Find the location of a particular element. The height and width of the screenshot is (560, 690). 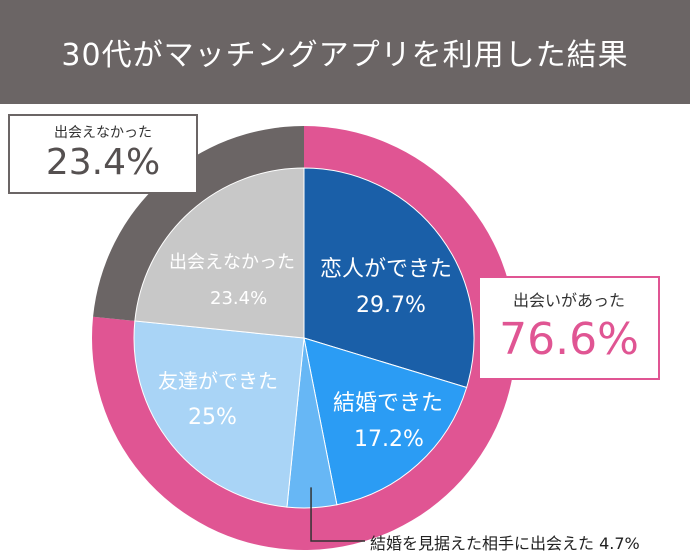

slice-value-label-4: 23.4% is located at coordinates (238, 298).